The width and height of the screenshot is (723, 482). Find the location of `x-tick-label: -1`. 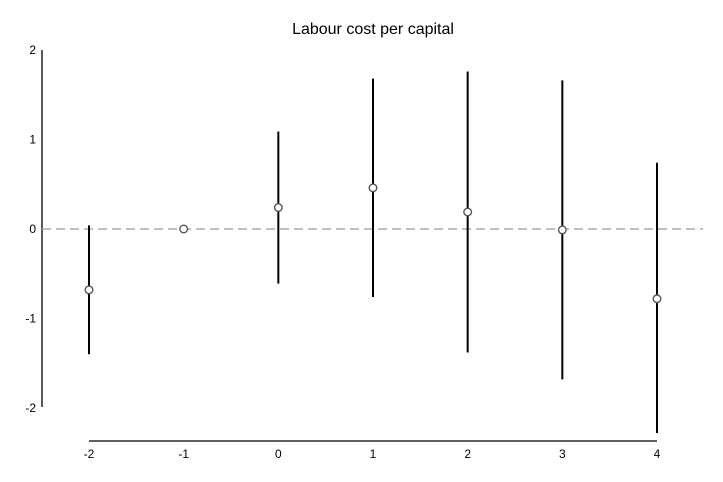

x-tick-label: -1 is located at coordinates (183, 454).